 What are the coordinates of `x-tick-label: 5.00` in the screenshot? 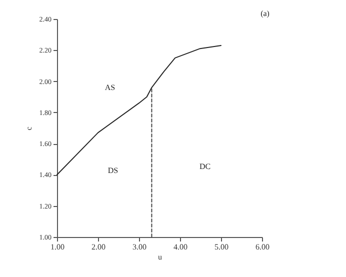 It's located at (221, 247).